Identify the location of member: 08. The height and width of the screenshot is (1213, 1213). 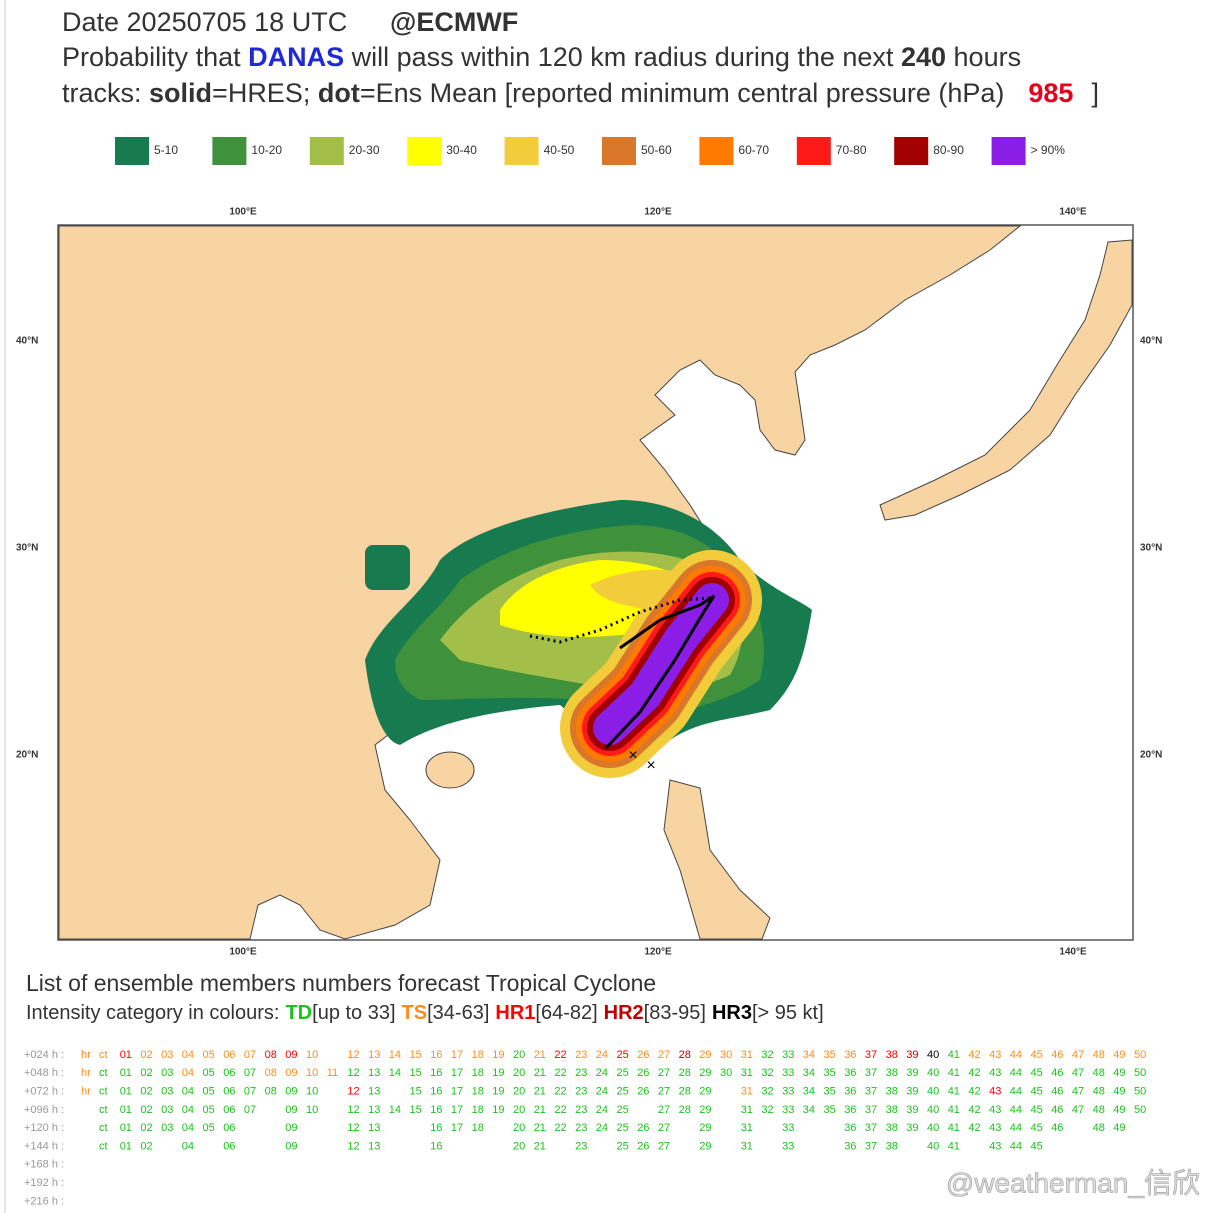
(271, 1092).